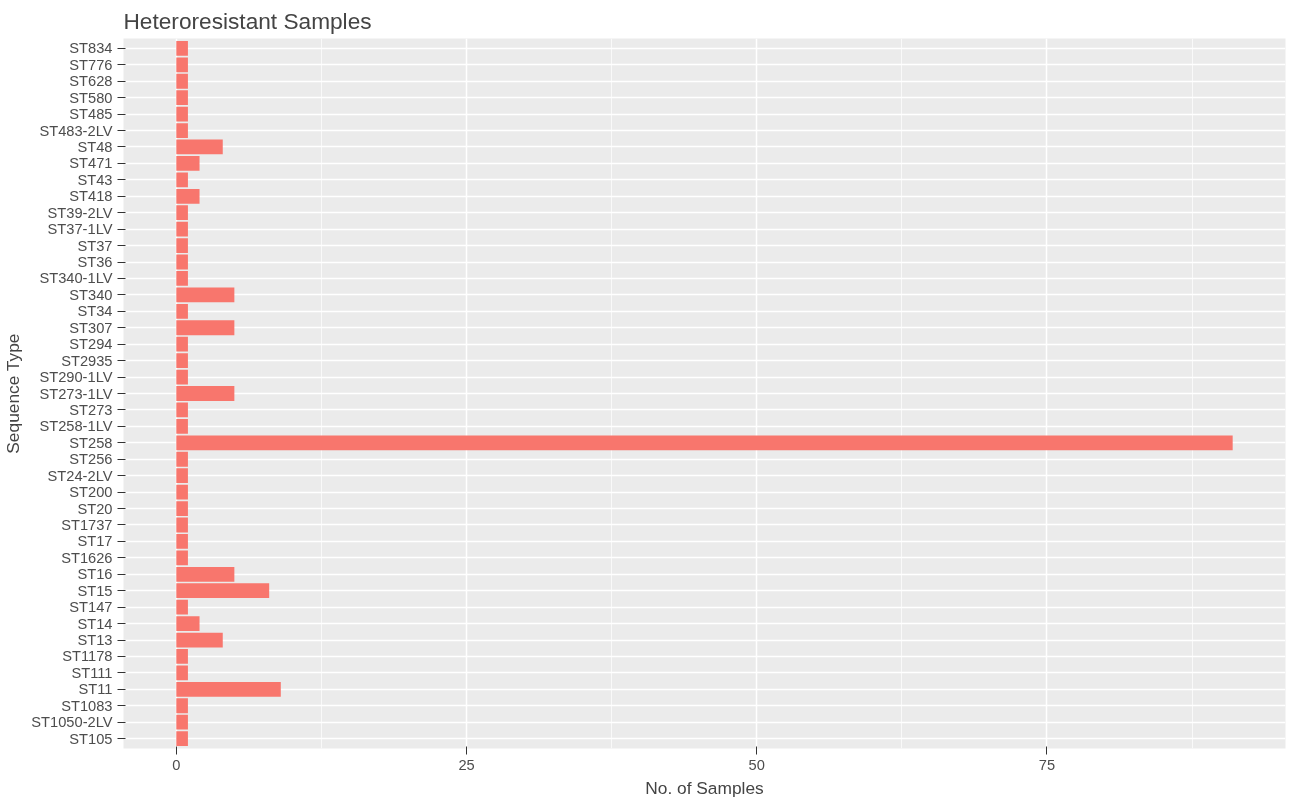 This screenshot has width=1301, height=803. I want to click on y-tick-label: ST1050-2LV, so click(72, 722).